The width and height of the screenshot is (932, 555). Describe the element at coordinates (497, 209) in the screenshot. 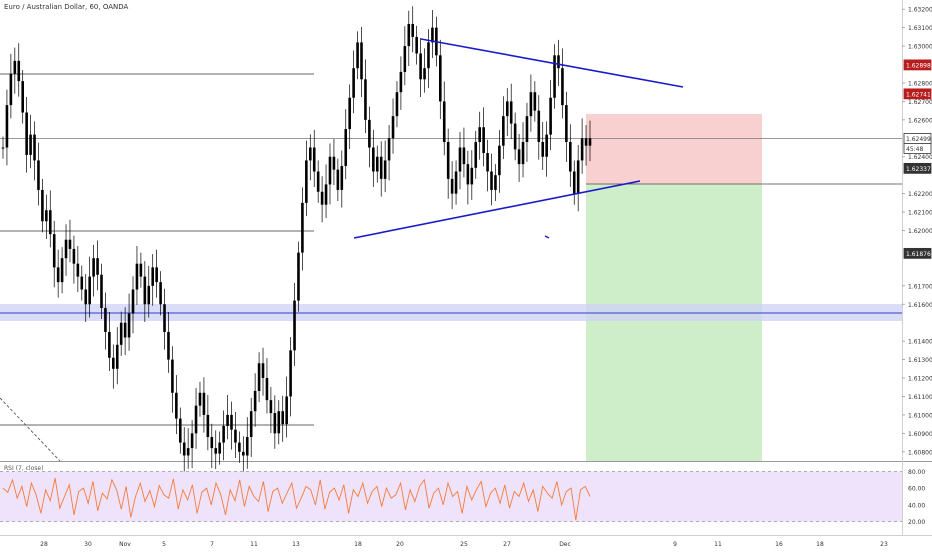

I see `lower-trendline` at that location.